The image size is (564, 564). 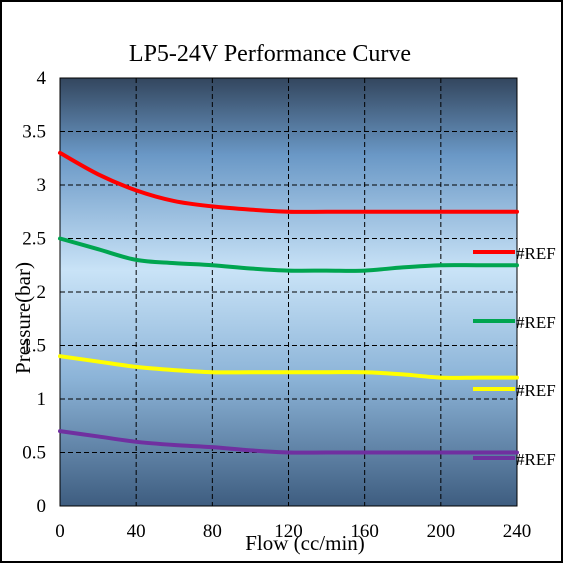 I want to click on y-tick-label: 1, so click(x=42, y=399).